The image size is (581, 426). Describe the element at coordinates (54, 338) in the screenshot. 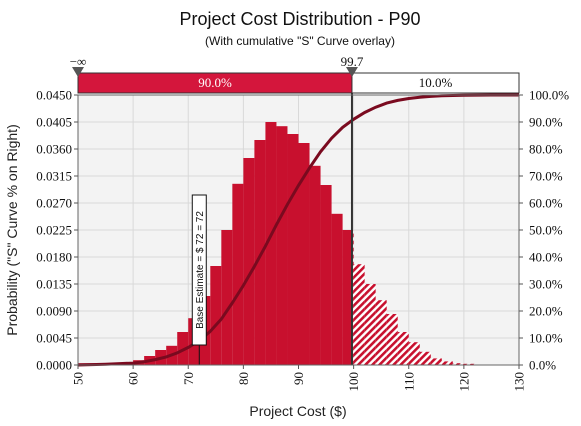

I see `y-tick-label: 0.0045` at that location.